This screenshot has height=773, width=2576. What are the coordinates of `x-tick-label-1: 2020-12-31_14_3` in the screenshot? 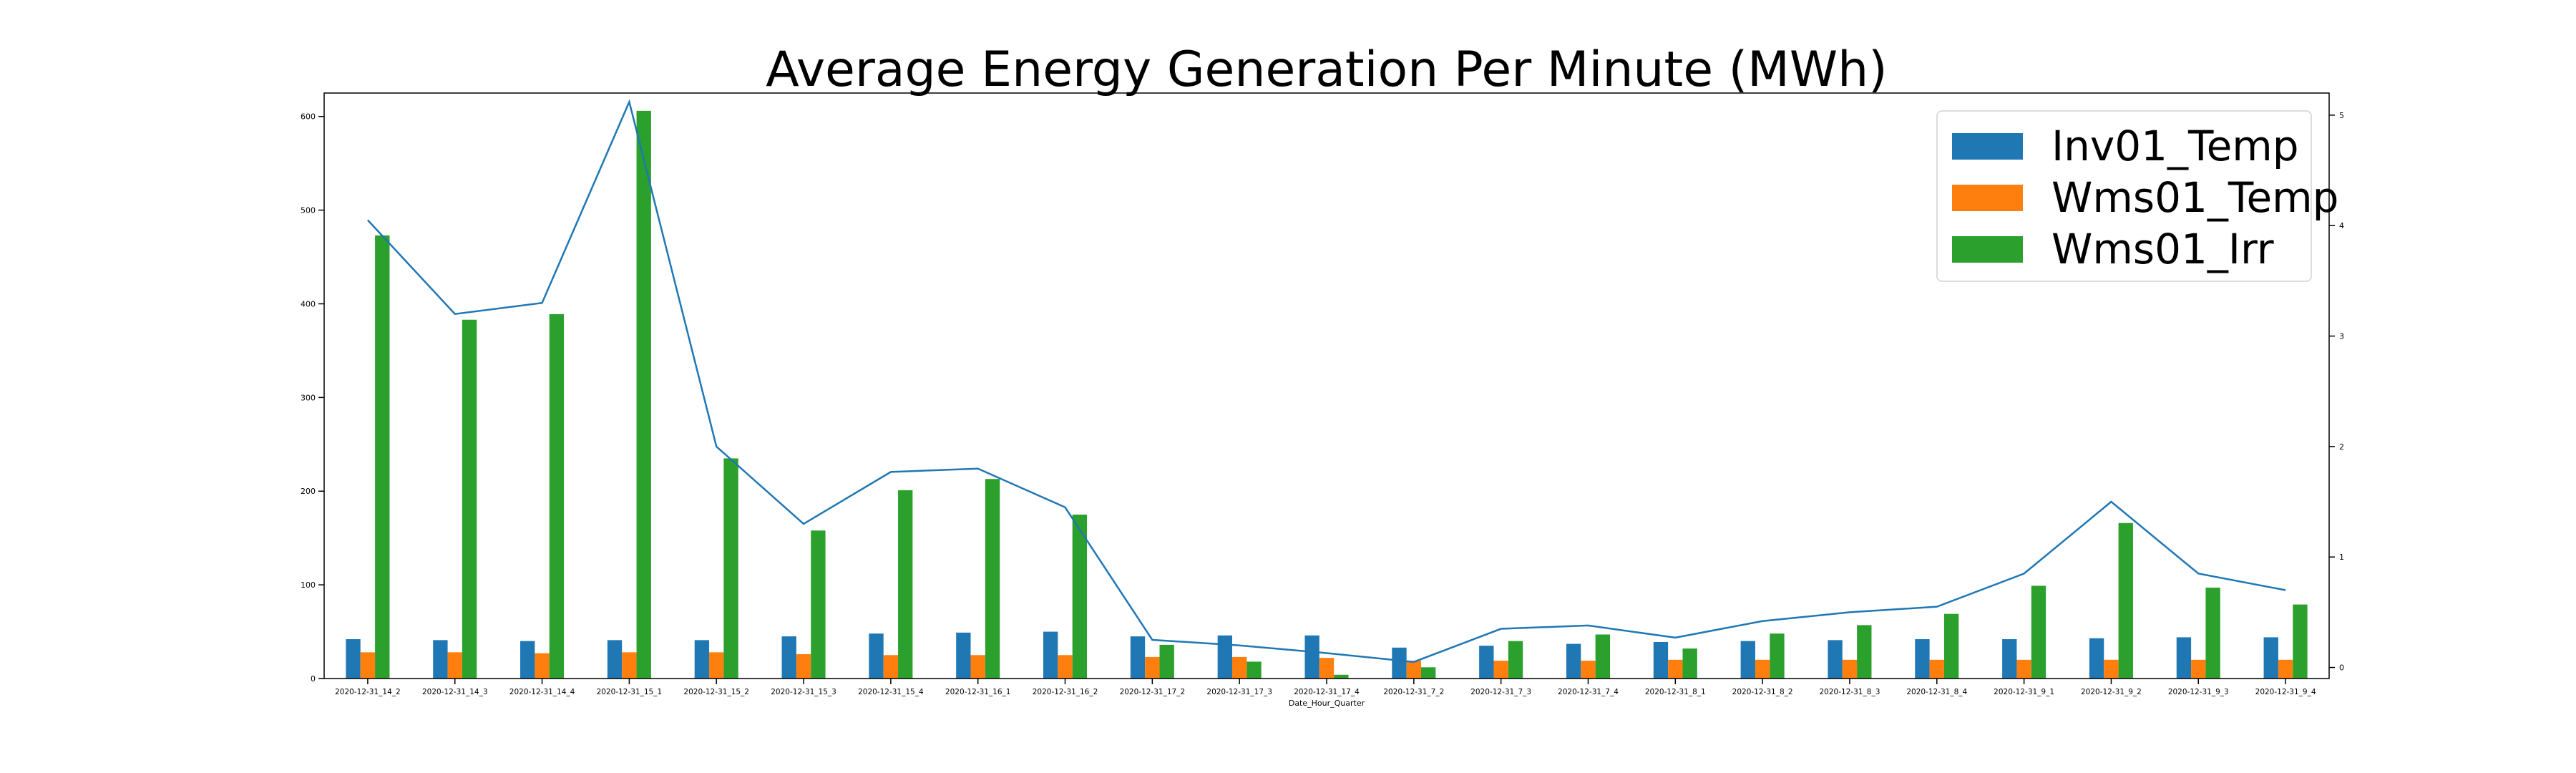 It's located at (455, 692).